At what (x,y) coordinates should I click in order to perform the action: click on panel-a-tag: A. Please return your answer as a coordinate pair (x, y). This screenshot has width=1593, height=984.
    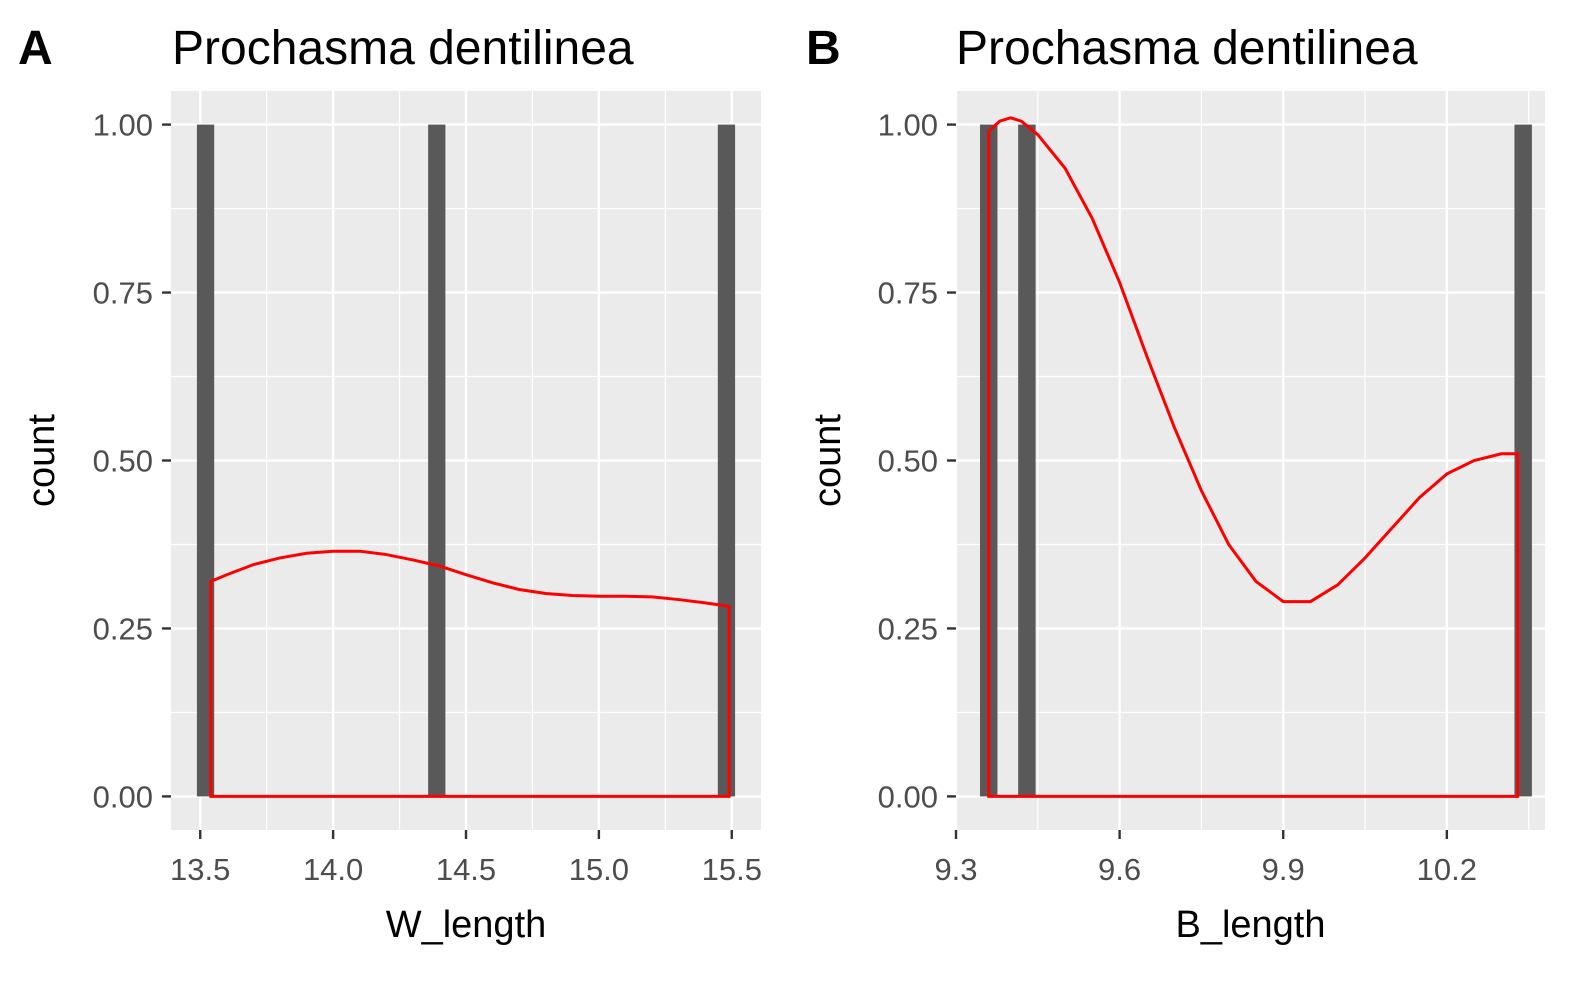
    Looking at the image, I should click on (35, 48).